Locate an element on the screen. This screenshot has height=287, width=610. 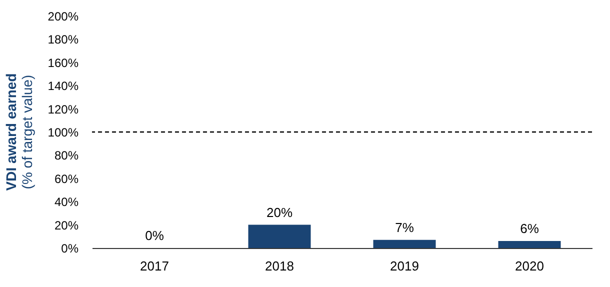
y-tick-label: 100% is located at coordinates (63, 133).